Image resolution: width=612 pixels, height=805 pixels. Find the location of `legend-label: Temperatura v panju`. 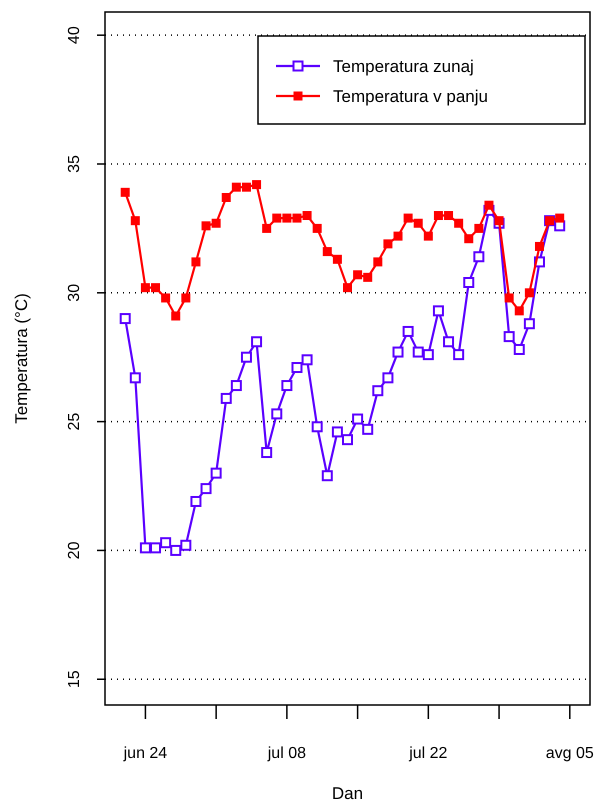

legend-label: Temperatura v panju is located at coordinates (410, 96).